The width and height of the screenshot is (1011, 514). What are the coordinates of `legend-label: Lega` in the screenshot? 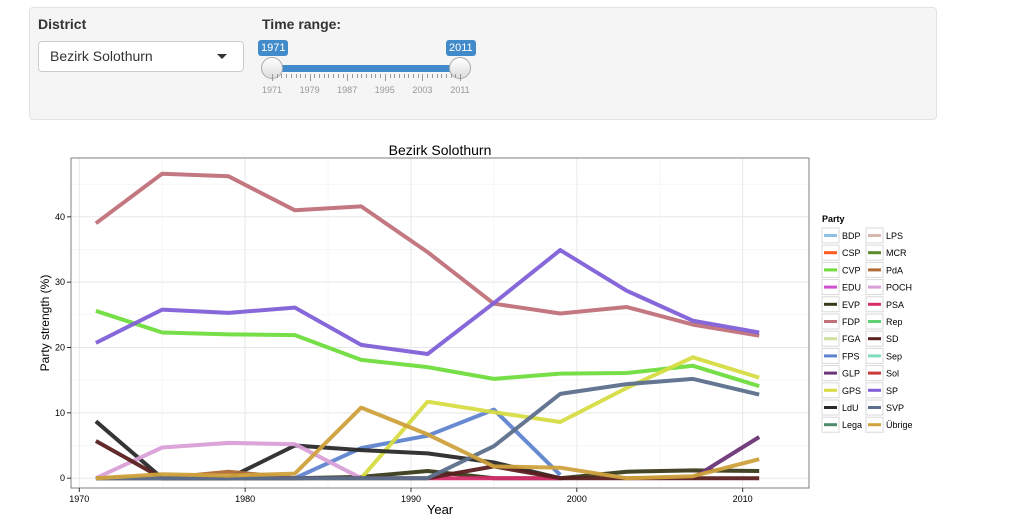 It's located at (852, 425).